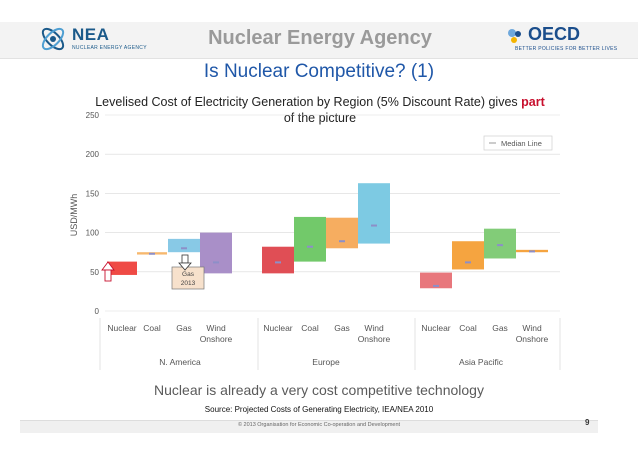  I want to click on nea-atom-icon, so click(53, 39).